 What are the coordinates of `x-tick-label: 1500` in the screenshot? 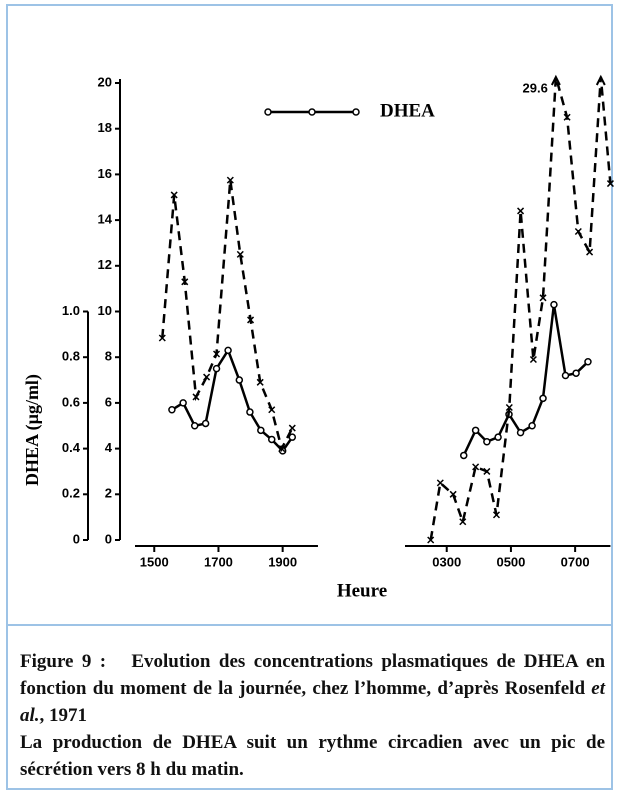 It's located at (154, 561).